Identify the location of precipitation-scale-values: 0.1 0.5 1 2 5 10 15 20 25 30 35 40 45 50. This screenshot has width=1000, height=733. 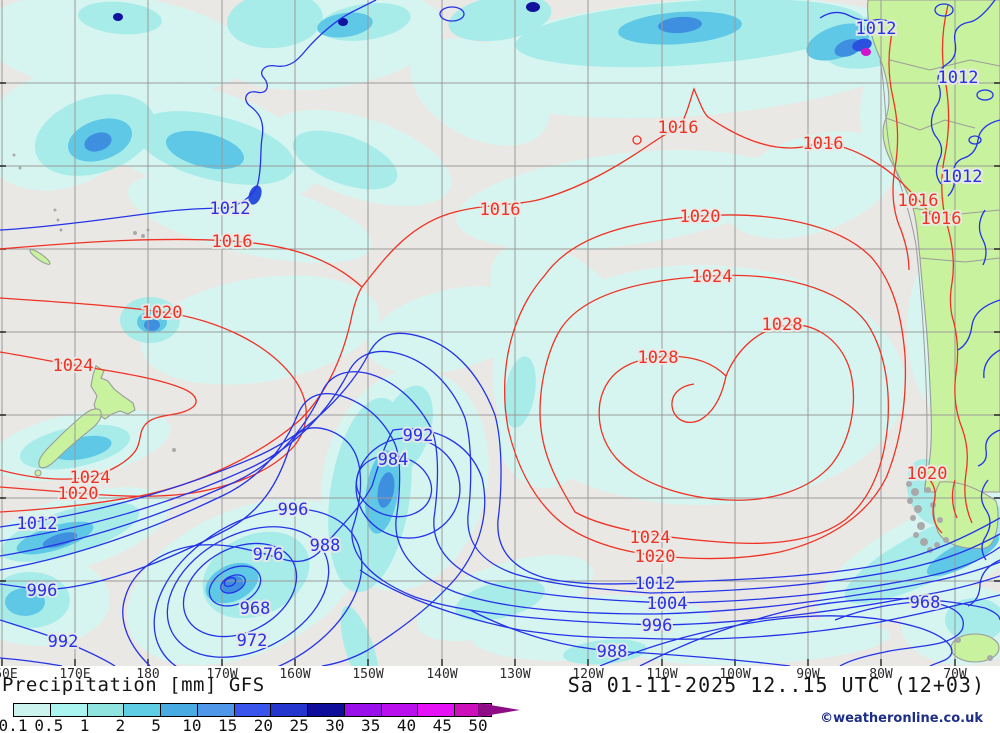
(280, 724).